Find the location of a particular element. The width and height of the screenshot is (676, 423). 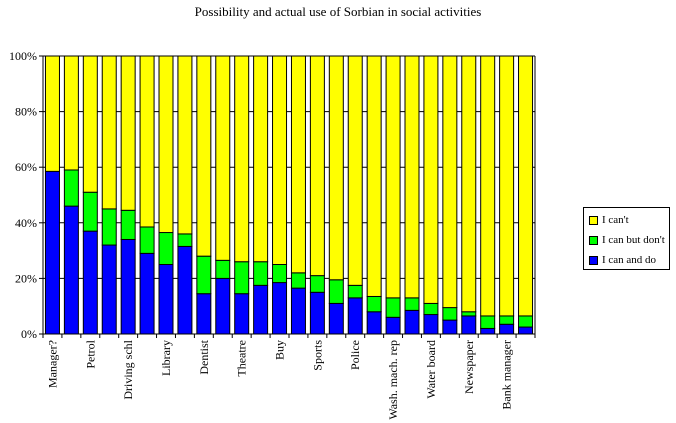

y-tick-label: 40% is located at coordinates (26, 223).